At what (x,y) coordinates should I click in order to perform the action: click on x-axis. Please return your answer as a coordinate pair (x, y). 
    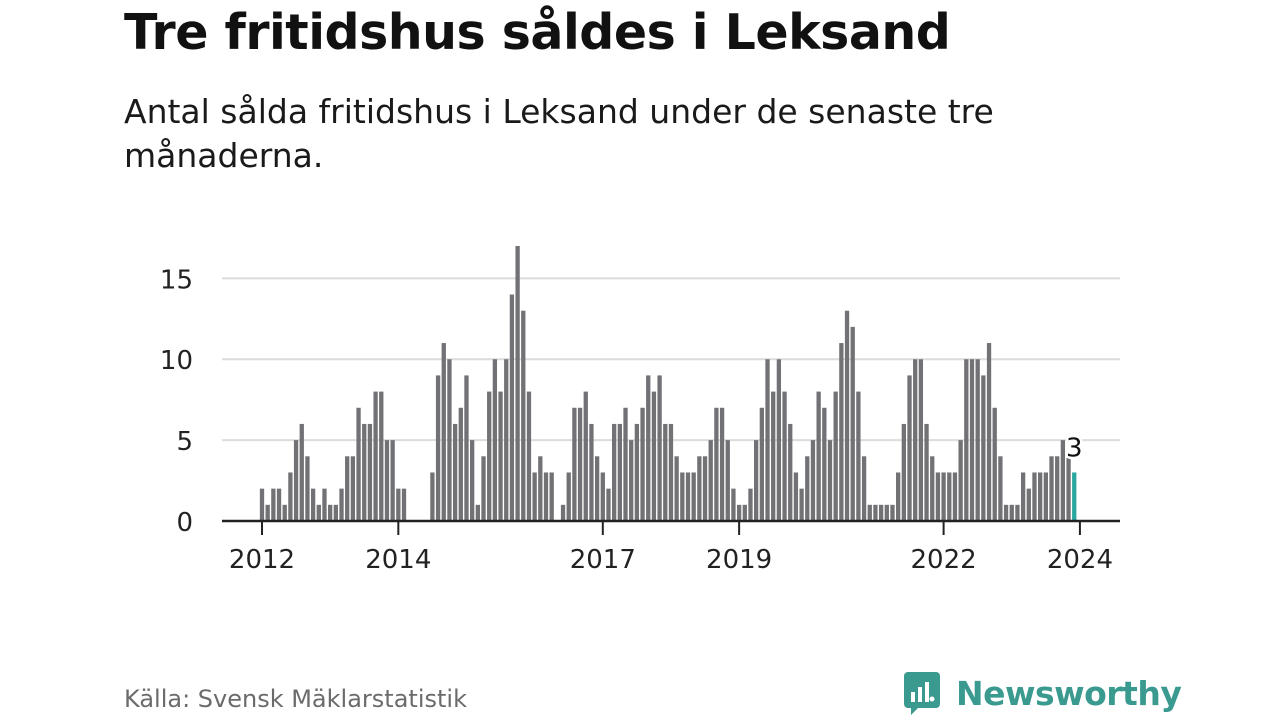
    Looking at the image, I should click on (671, 527).